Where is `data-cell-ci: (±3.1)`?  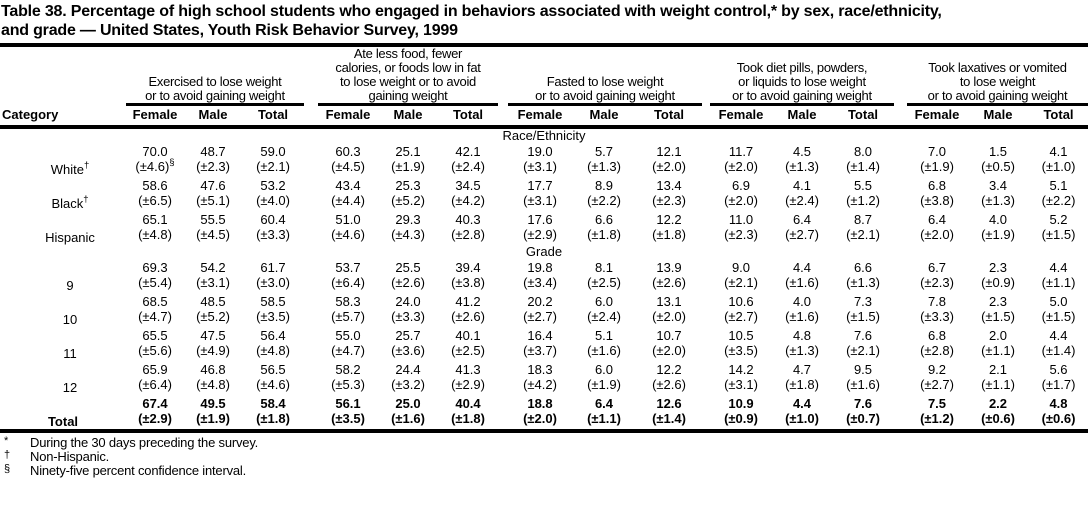
data-cell-ci: (±3.1) is located at coordinates (741, 384).